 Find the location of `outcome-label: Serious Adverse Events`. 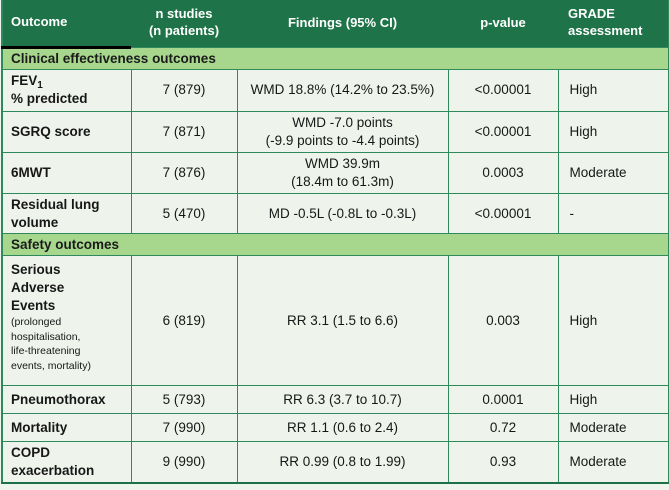

outcome-label: Serious Adverse Events is located at coordinates (38, 287).